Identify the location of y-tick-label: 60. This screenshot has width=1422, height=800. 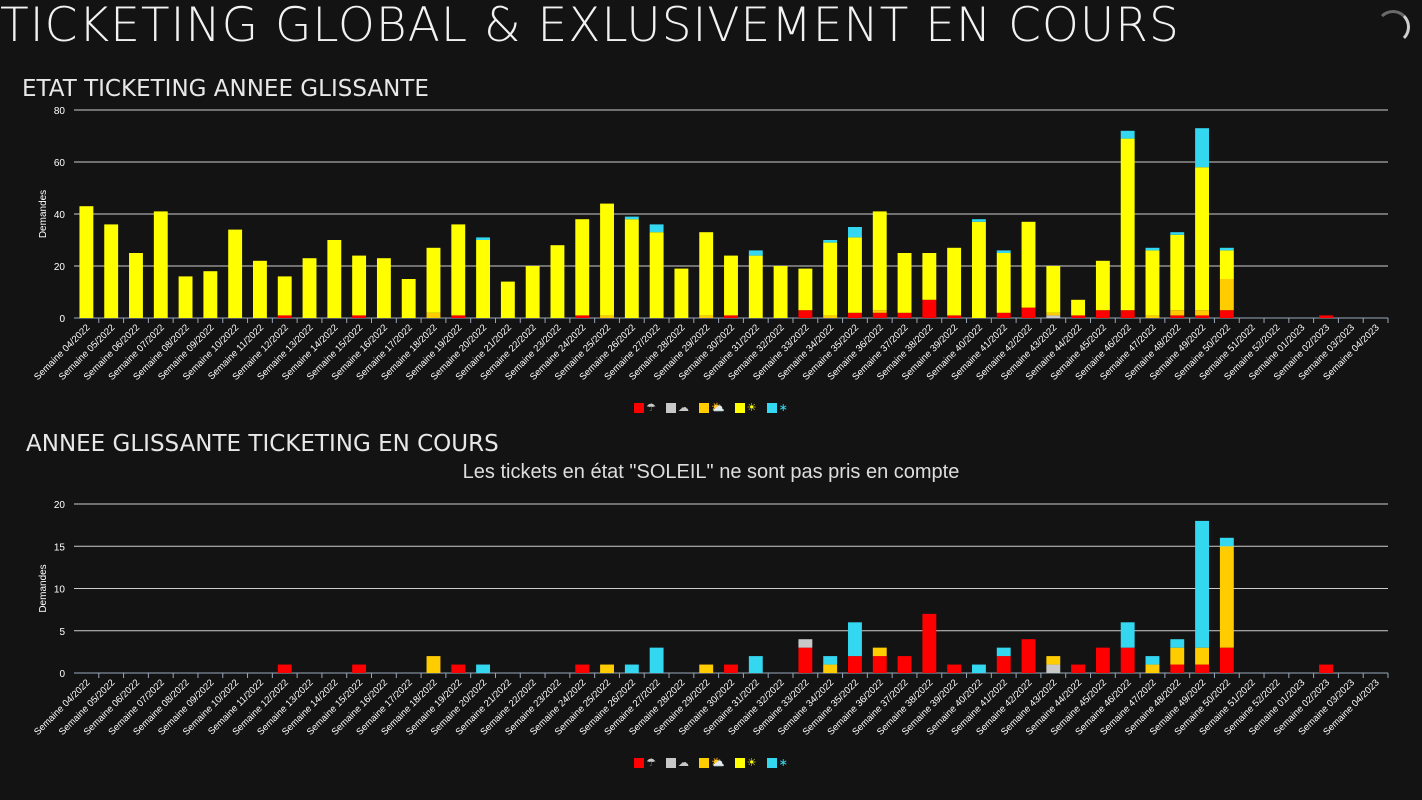
(60, 163).